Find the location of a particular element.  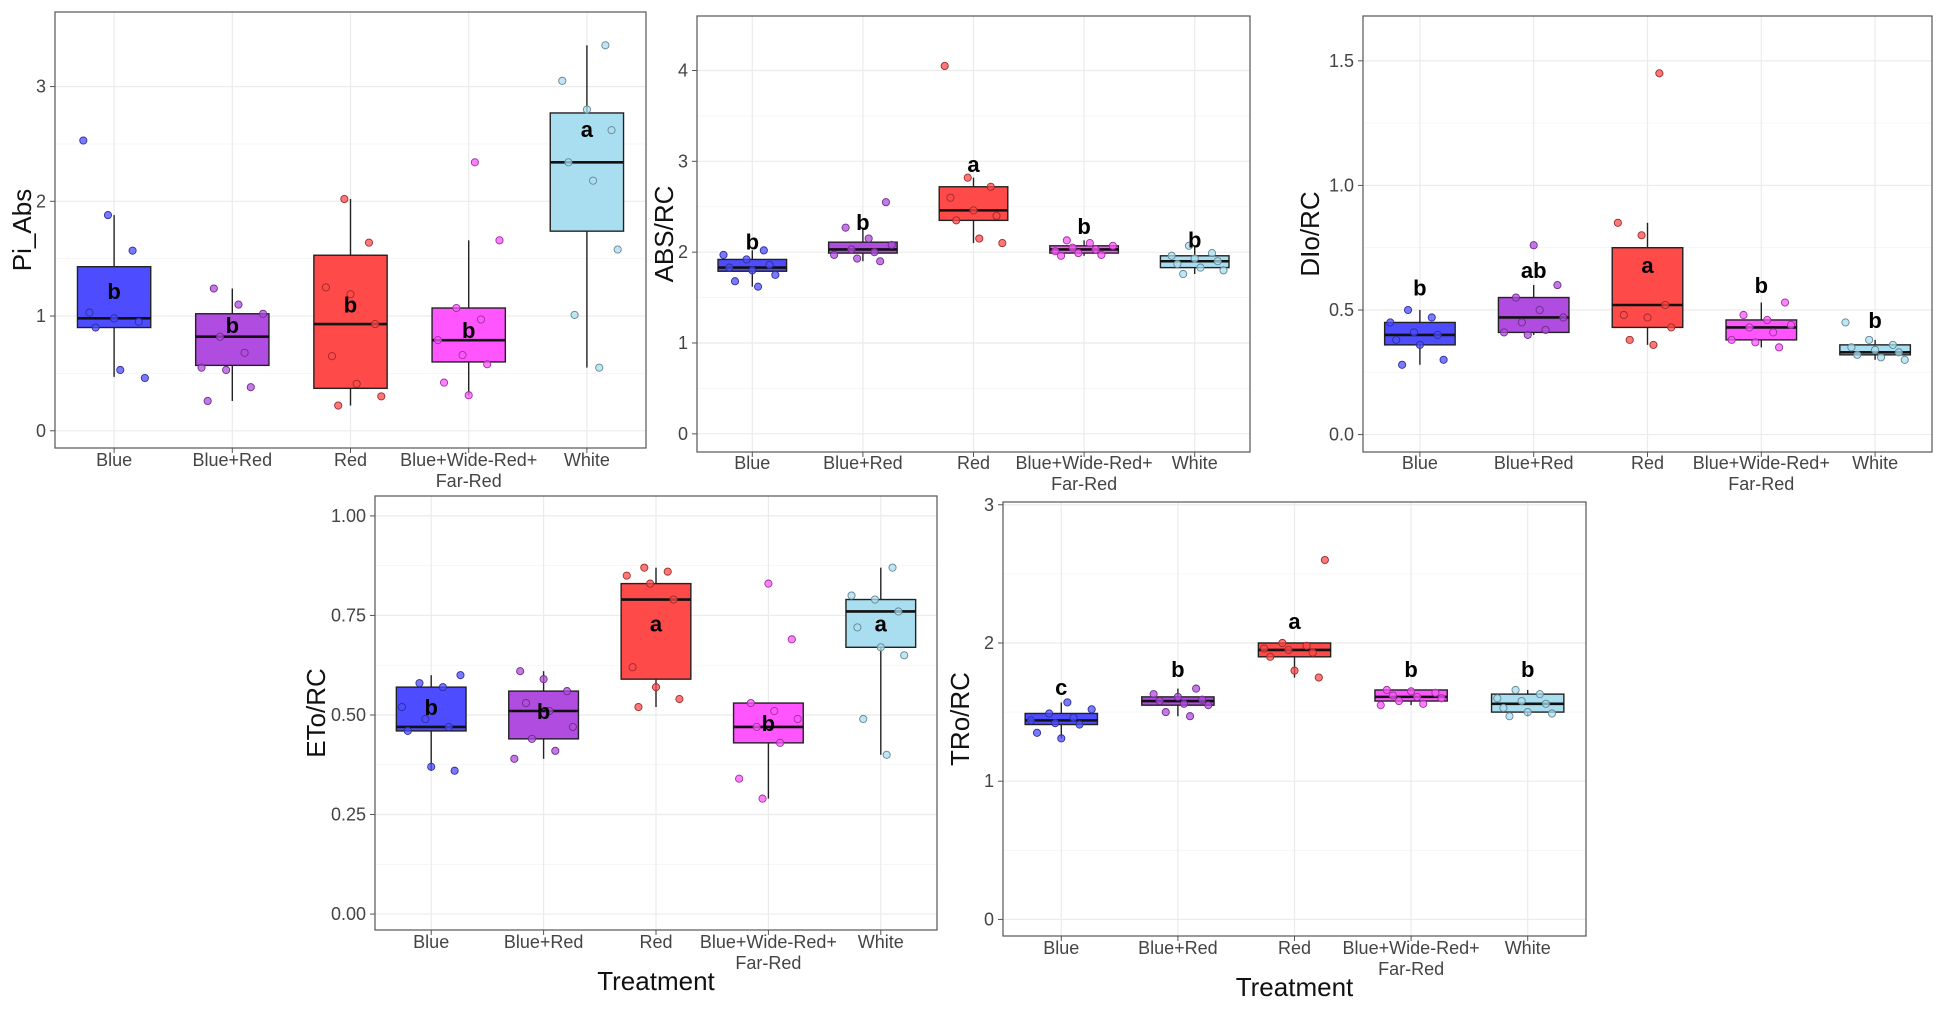

y-tick-label: 1.00 is located at coordinates (348, 516).